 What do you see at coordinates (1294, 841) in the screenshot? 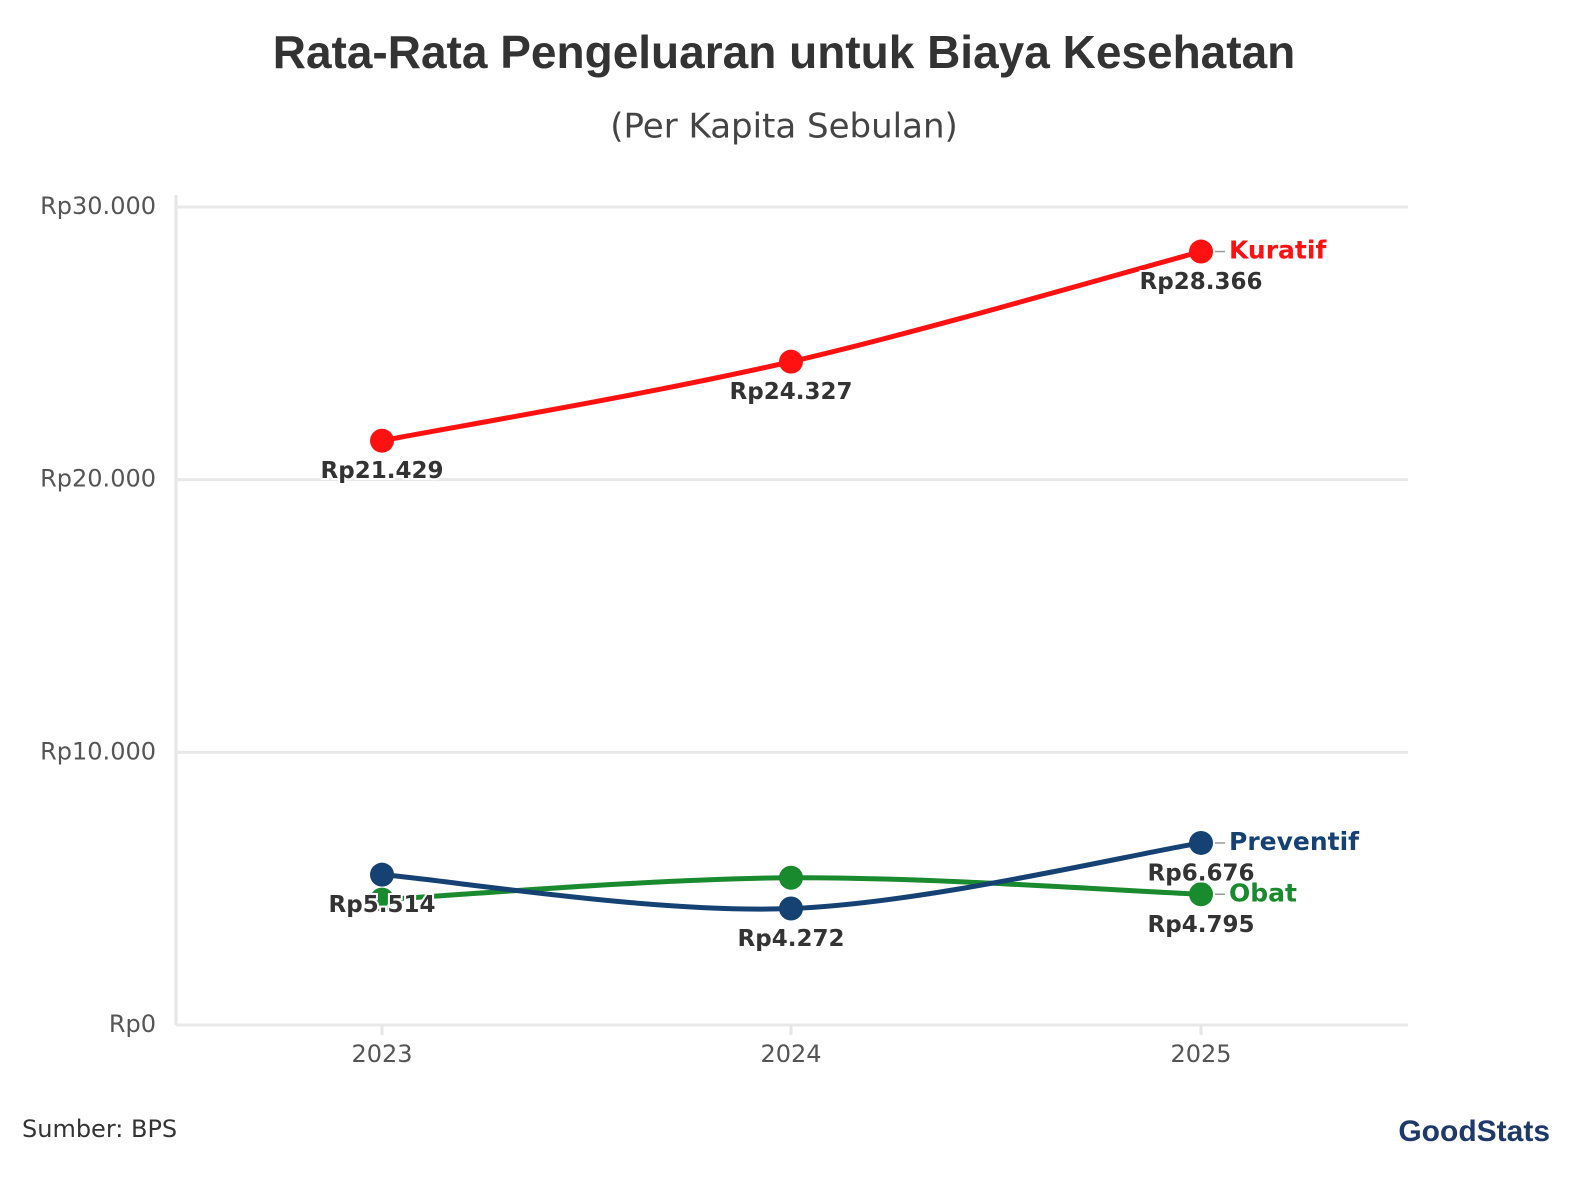
I see `series-name: Preventif` at bounding box center [1294, 841].